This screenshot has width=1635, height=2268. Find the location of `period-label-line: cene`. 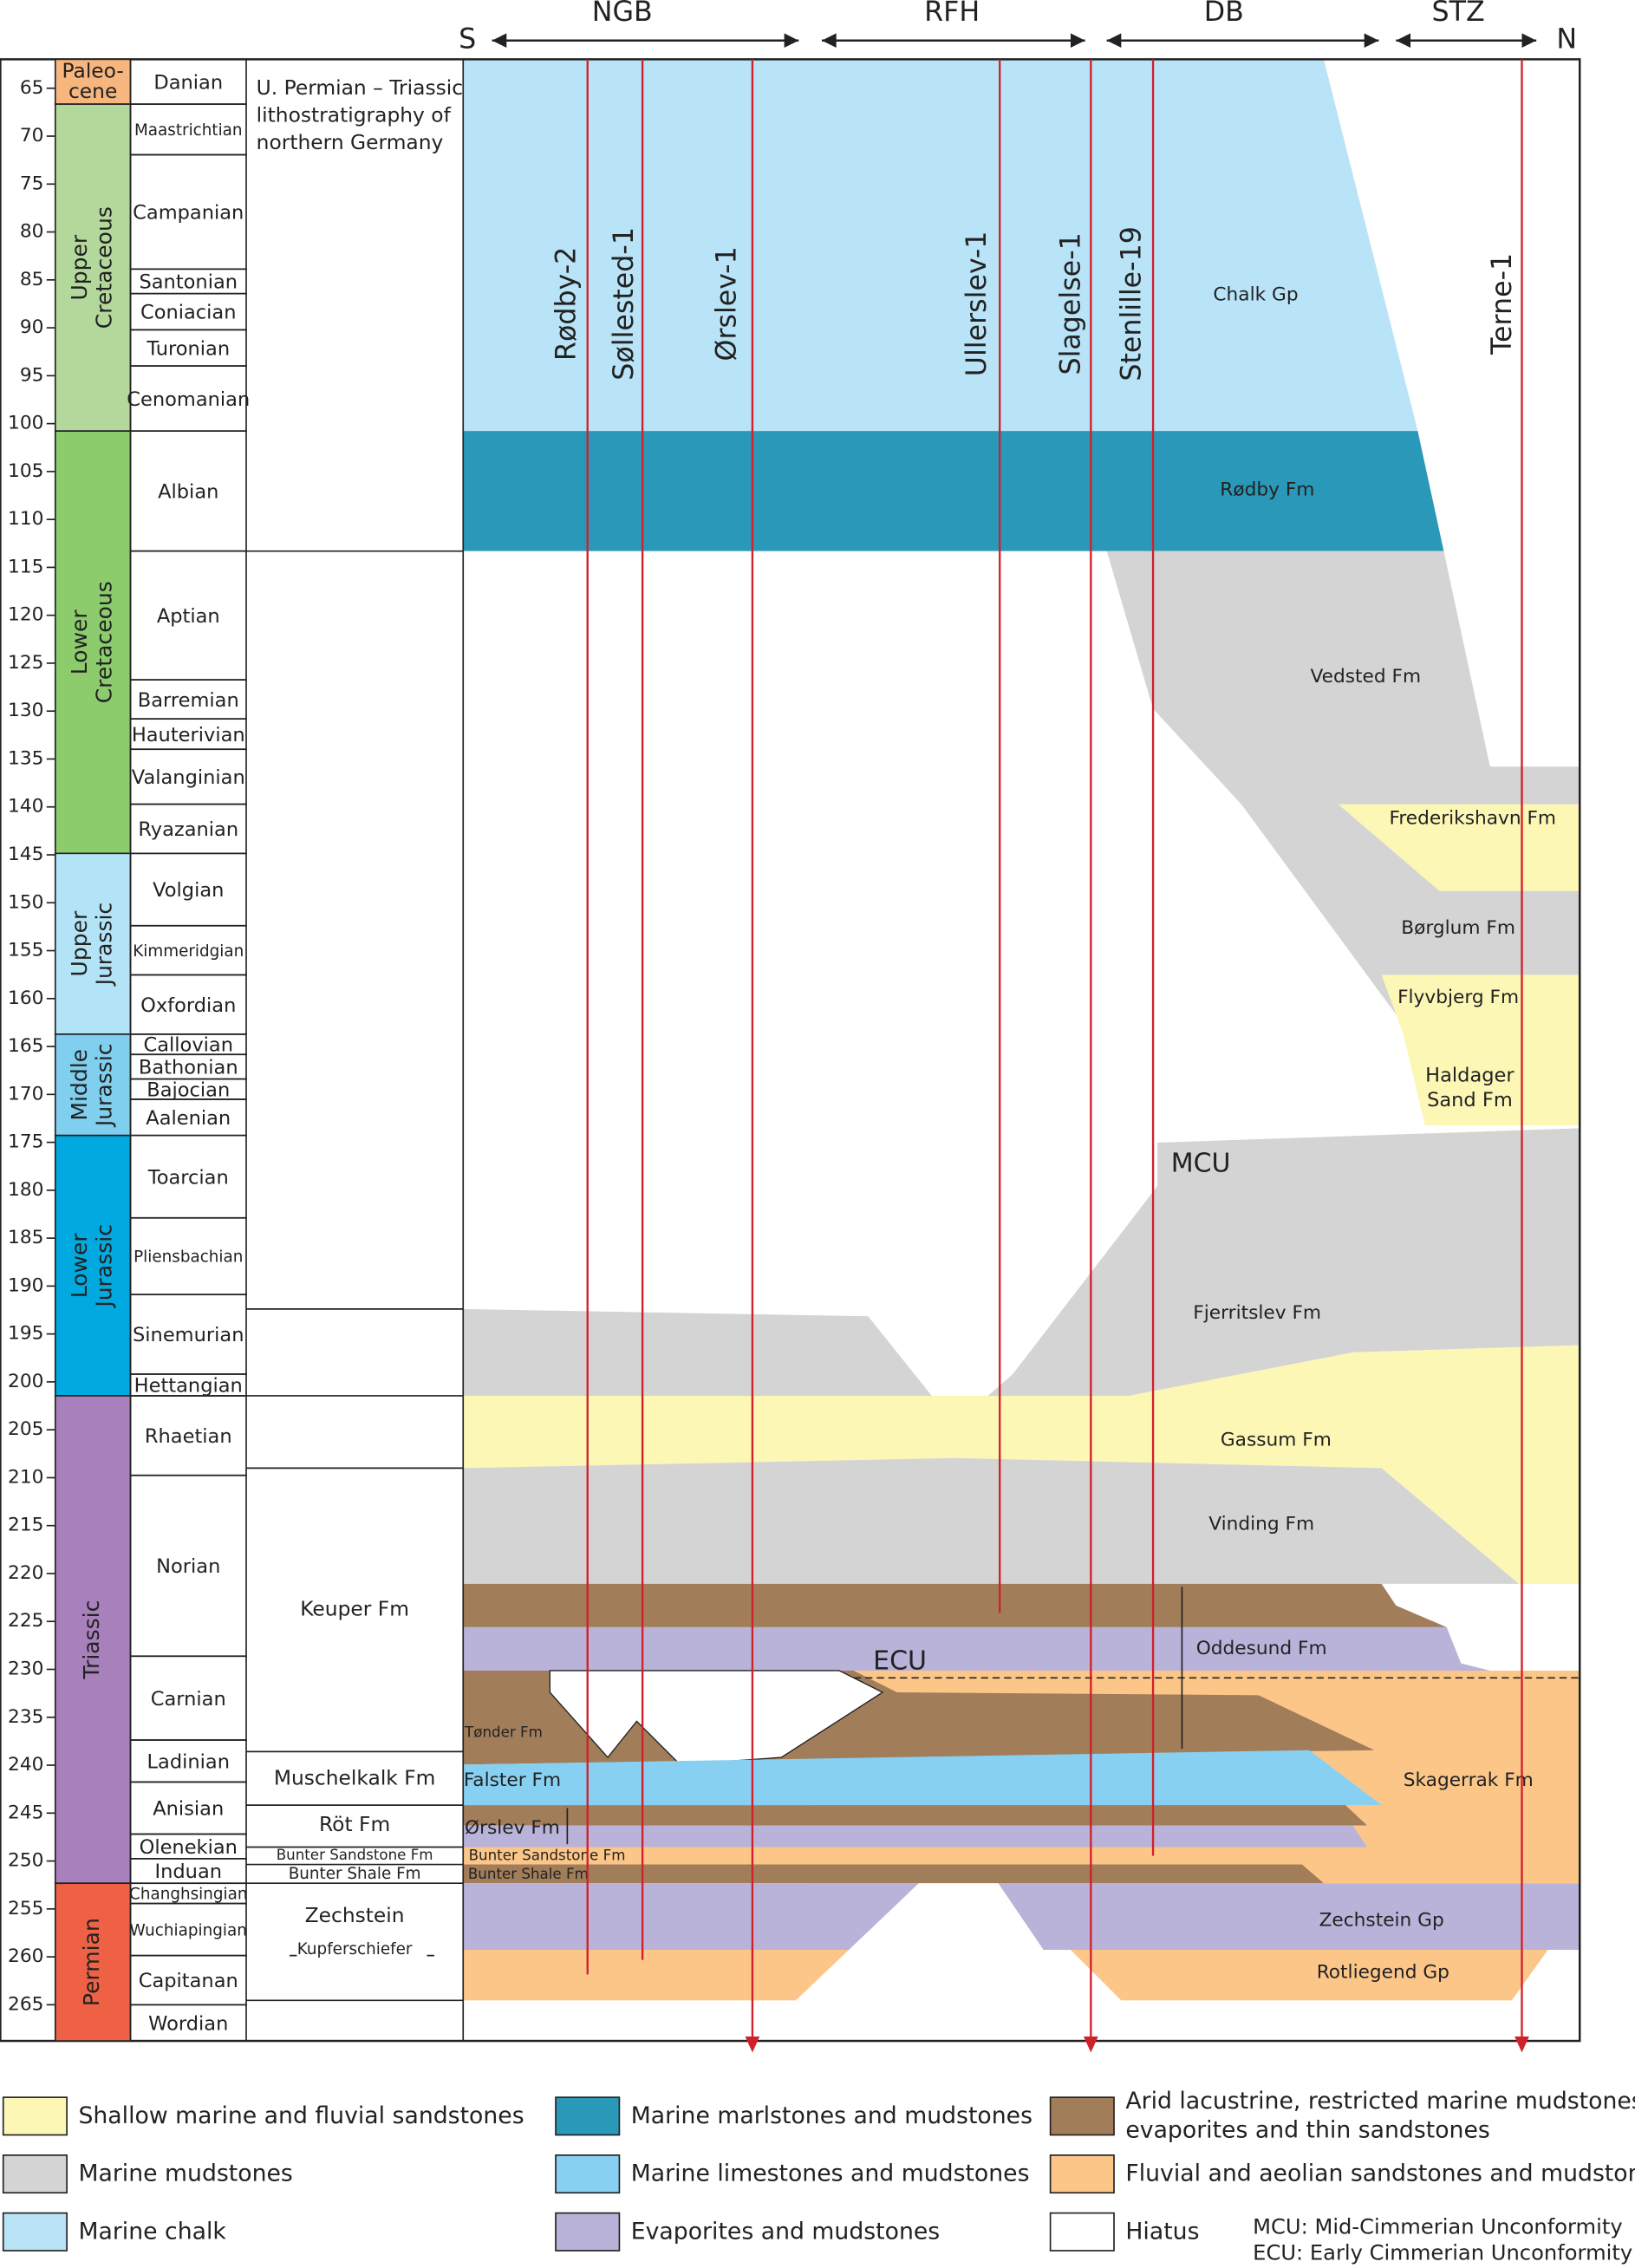

period-label-line: cene is located at coordinates (92, 90).